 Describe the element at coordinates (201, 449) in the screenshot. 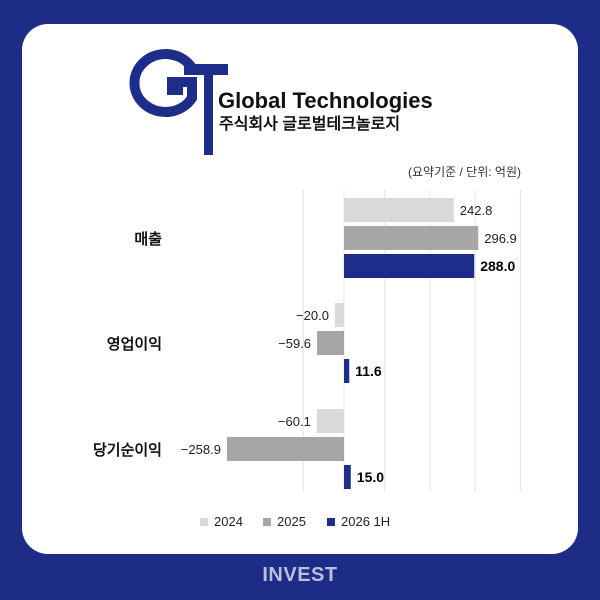

I see `data-label: −258.9` at that location.